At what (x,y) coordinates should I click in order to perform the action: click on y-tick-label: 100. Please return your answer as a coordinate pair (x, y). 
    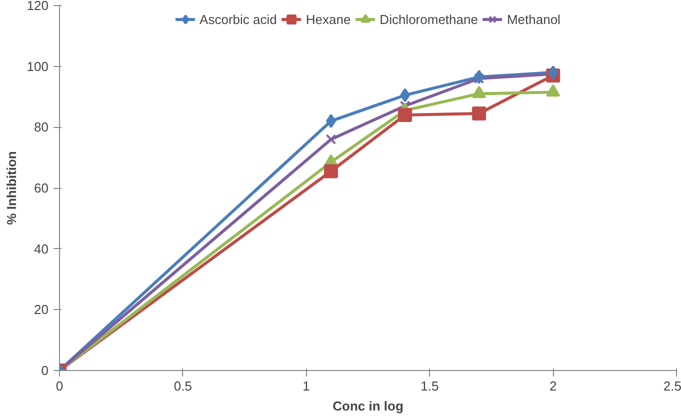
    Looking at the image, I should click on (37, 66).